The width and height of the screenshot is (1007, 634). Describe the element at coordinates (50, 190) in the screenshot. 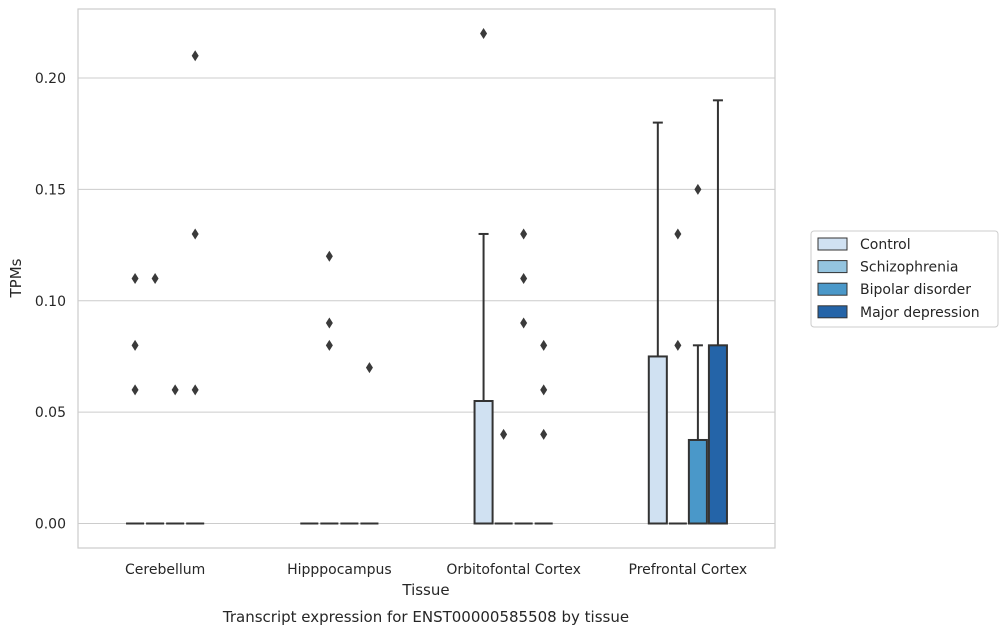

I see `y-tick-label: 0.15` at that location.